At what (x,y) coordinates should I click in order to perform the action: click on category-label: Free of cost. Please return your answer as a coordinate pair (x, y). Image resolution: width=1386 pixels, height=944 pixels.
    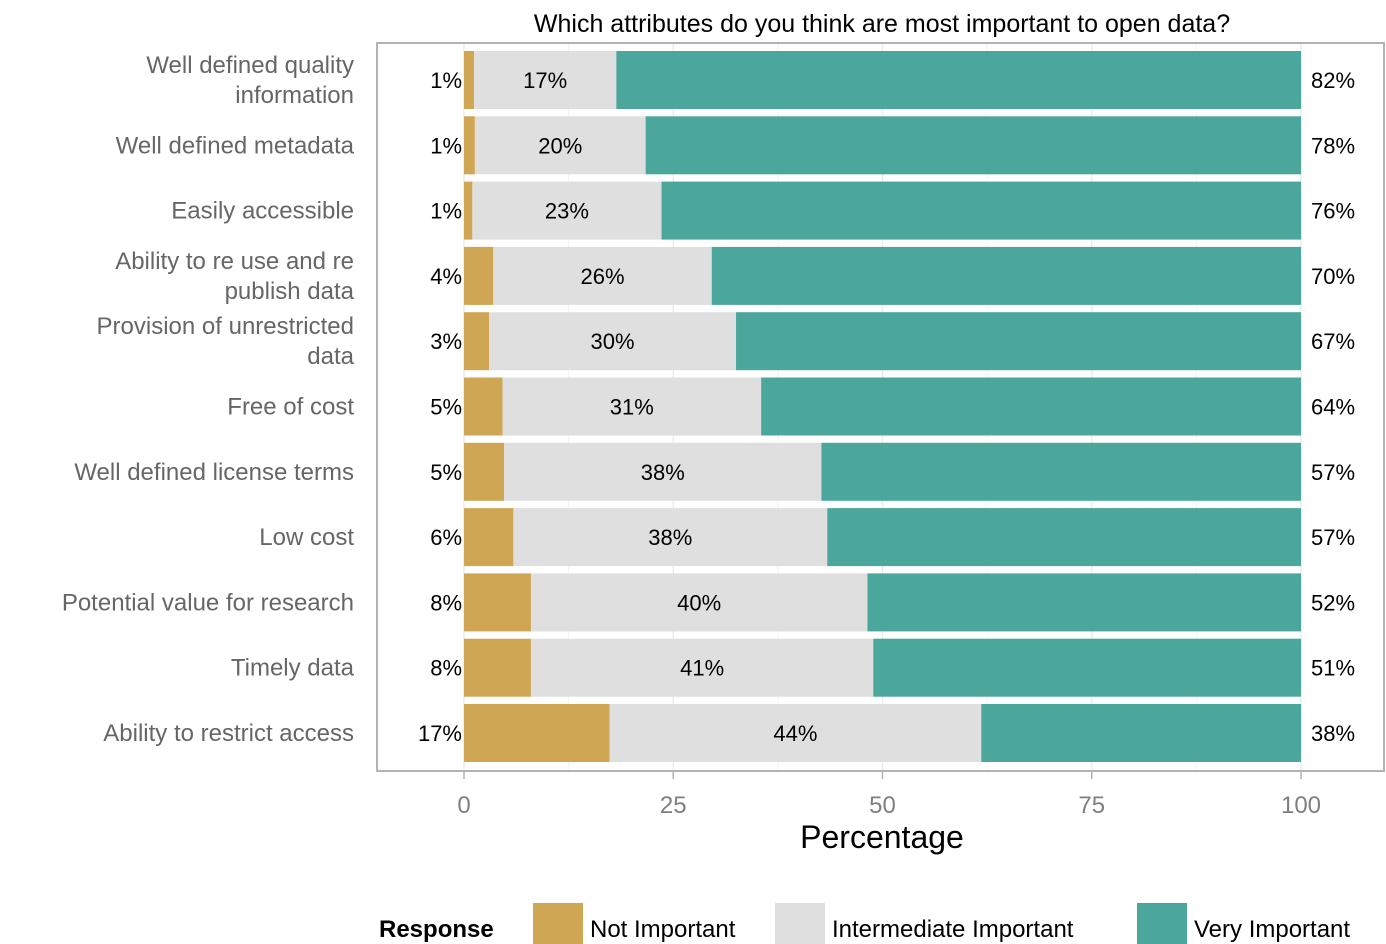
    Looking at the image, I should click on (290, 407).